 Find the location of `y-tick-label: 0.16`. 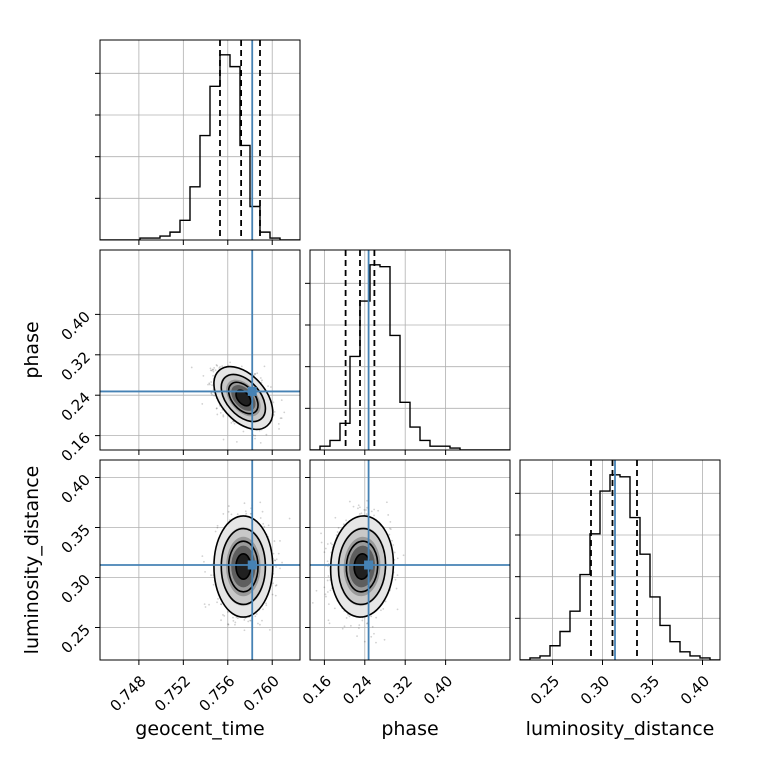

y-tick-label: 0.16 is located at coordinates (76, 447).